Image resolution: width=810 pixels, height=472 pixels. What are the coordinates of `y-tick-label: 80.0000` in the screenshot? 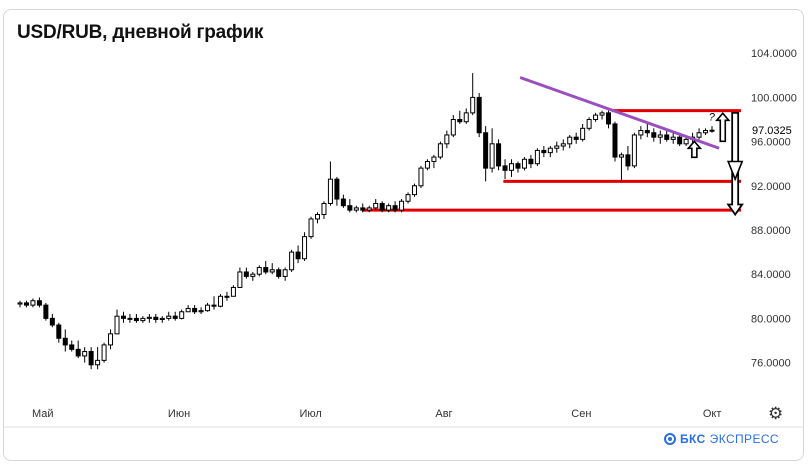 It's located at (771, 319).